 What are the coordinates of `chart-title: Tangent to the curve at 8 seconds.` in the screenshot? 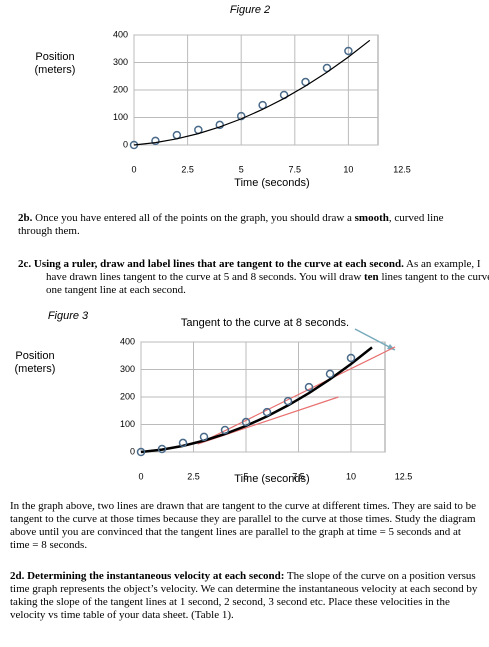 It's located at (265, 323).